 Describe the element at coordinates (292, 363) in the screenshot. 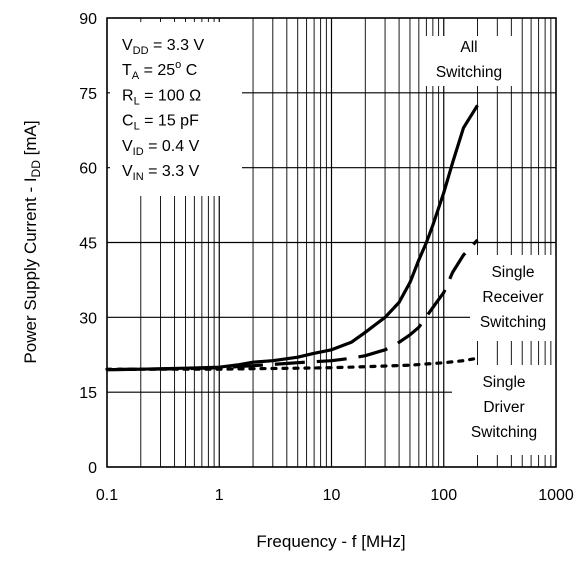

I see `series-line-dotted` at that location.